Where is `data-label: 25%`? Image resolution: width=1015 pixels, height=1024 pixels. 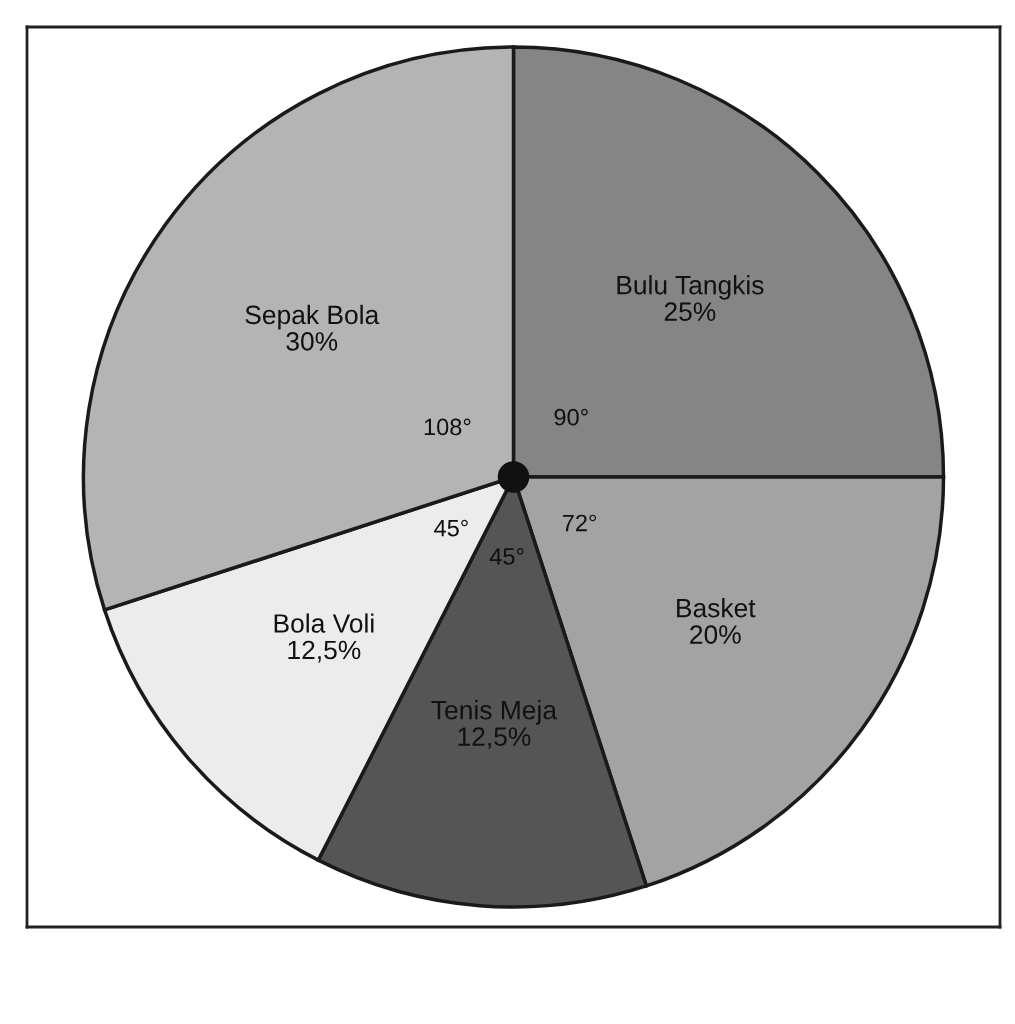 data-label: 25% is located at coordinates (690, 311).